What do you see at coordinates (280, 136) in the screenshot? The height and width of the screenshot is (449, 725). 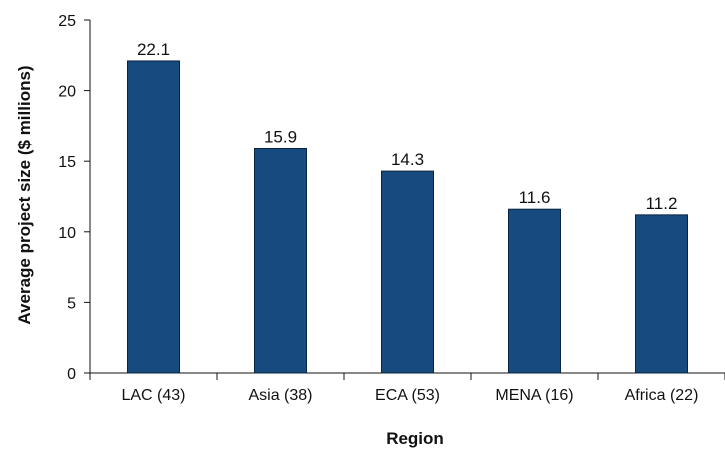 I see `bar-value-label: 15.9` at bounding box center [280, 136].